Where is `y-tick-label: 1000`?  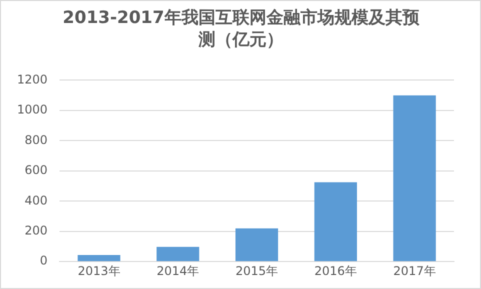
y-tick-label: 1000 is located at coordinates (32, 109).